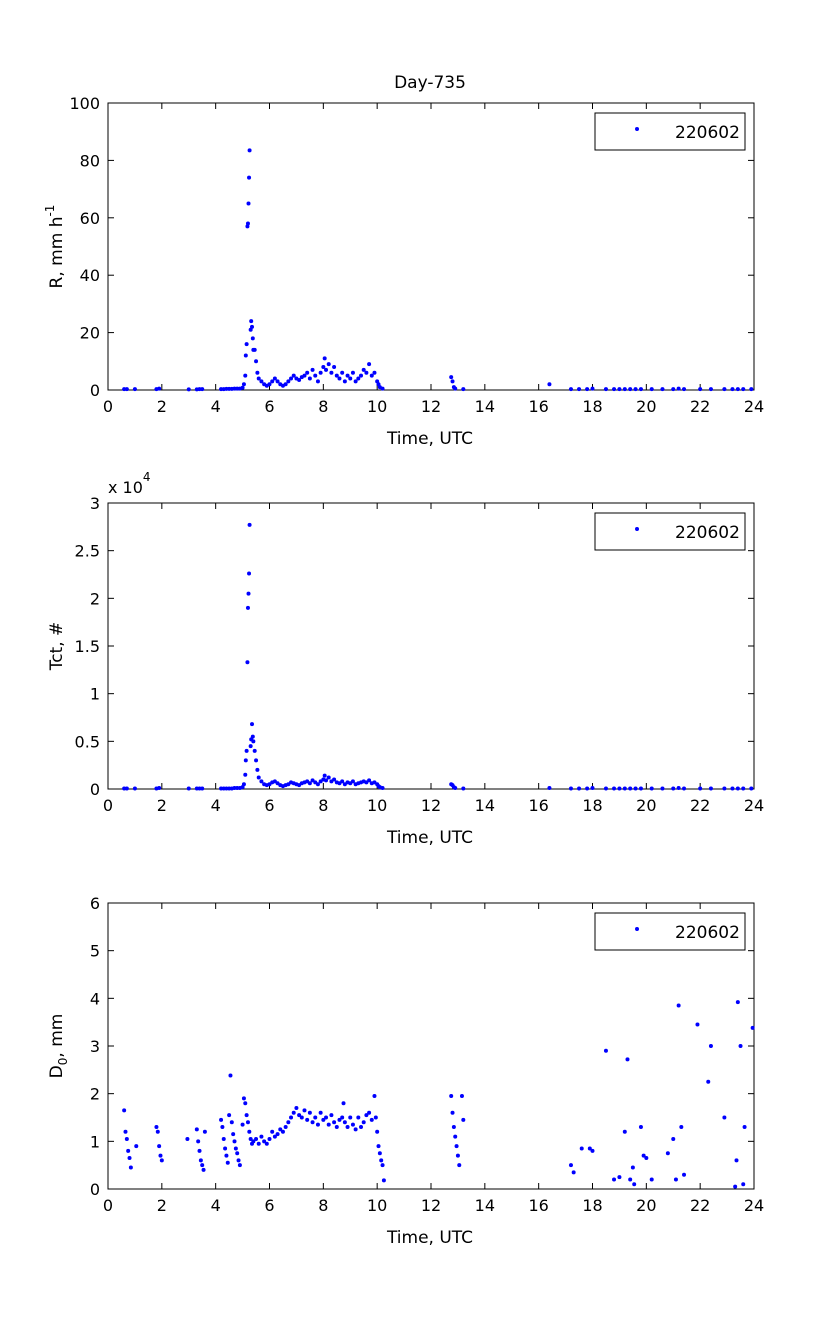  Describe the element at coordinates (670, 131) in the screenshot. I see `legend: 220602` at that location.